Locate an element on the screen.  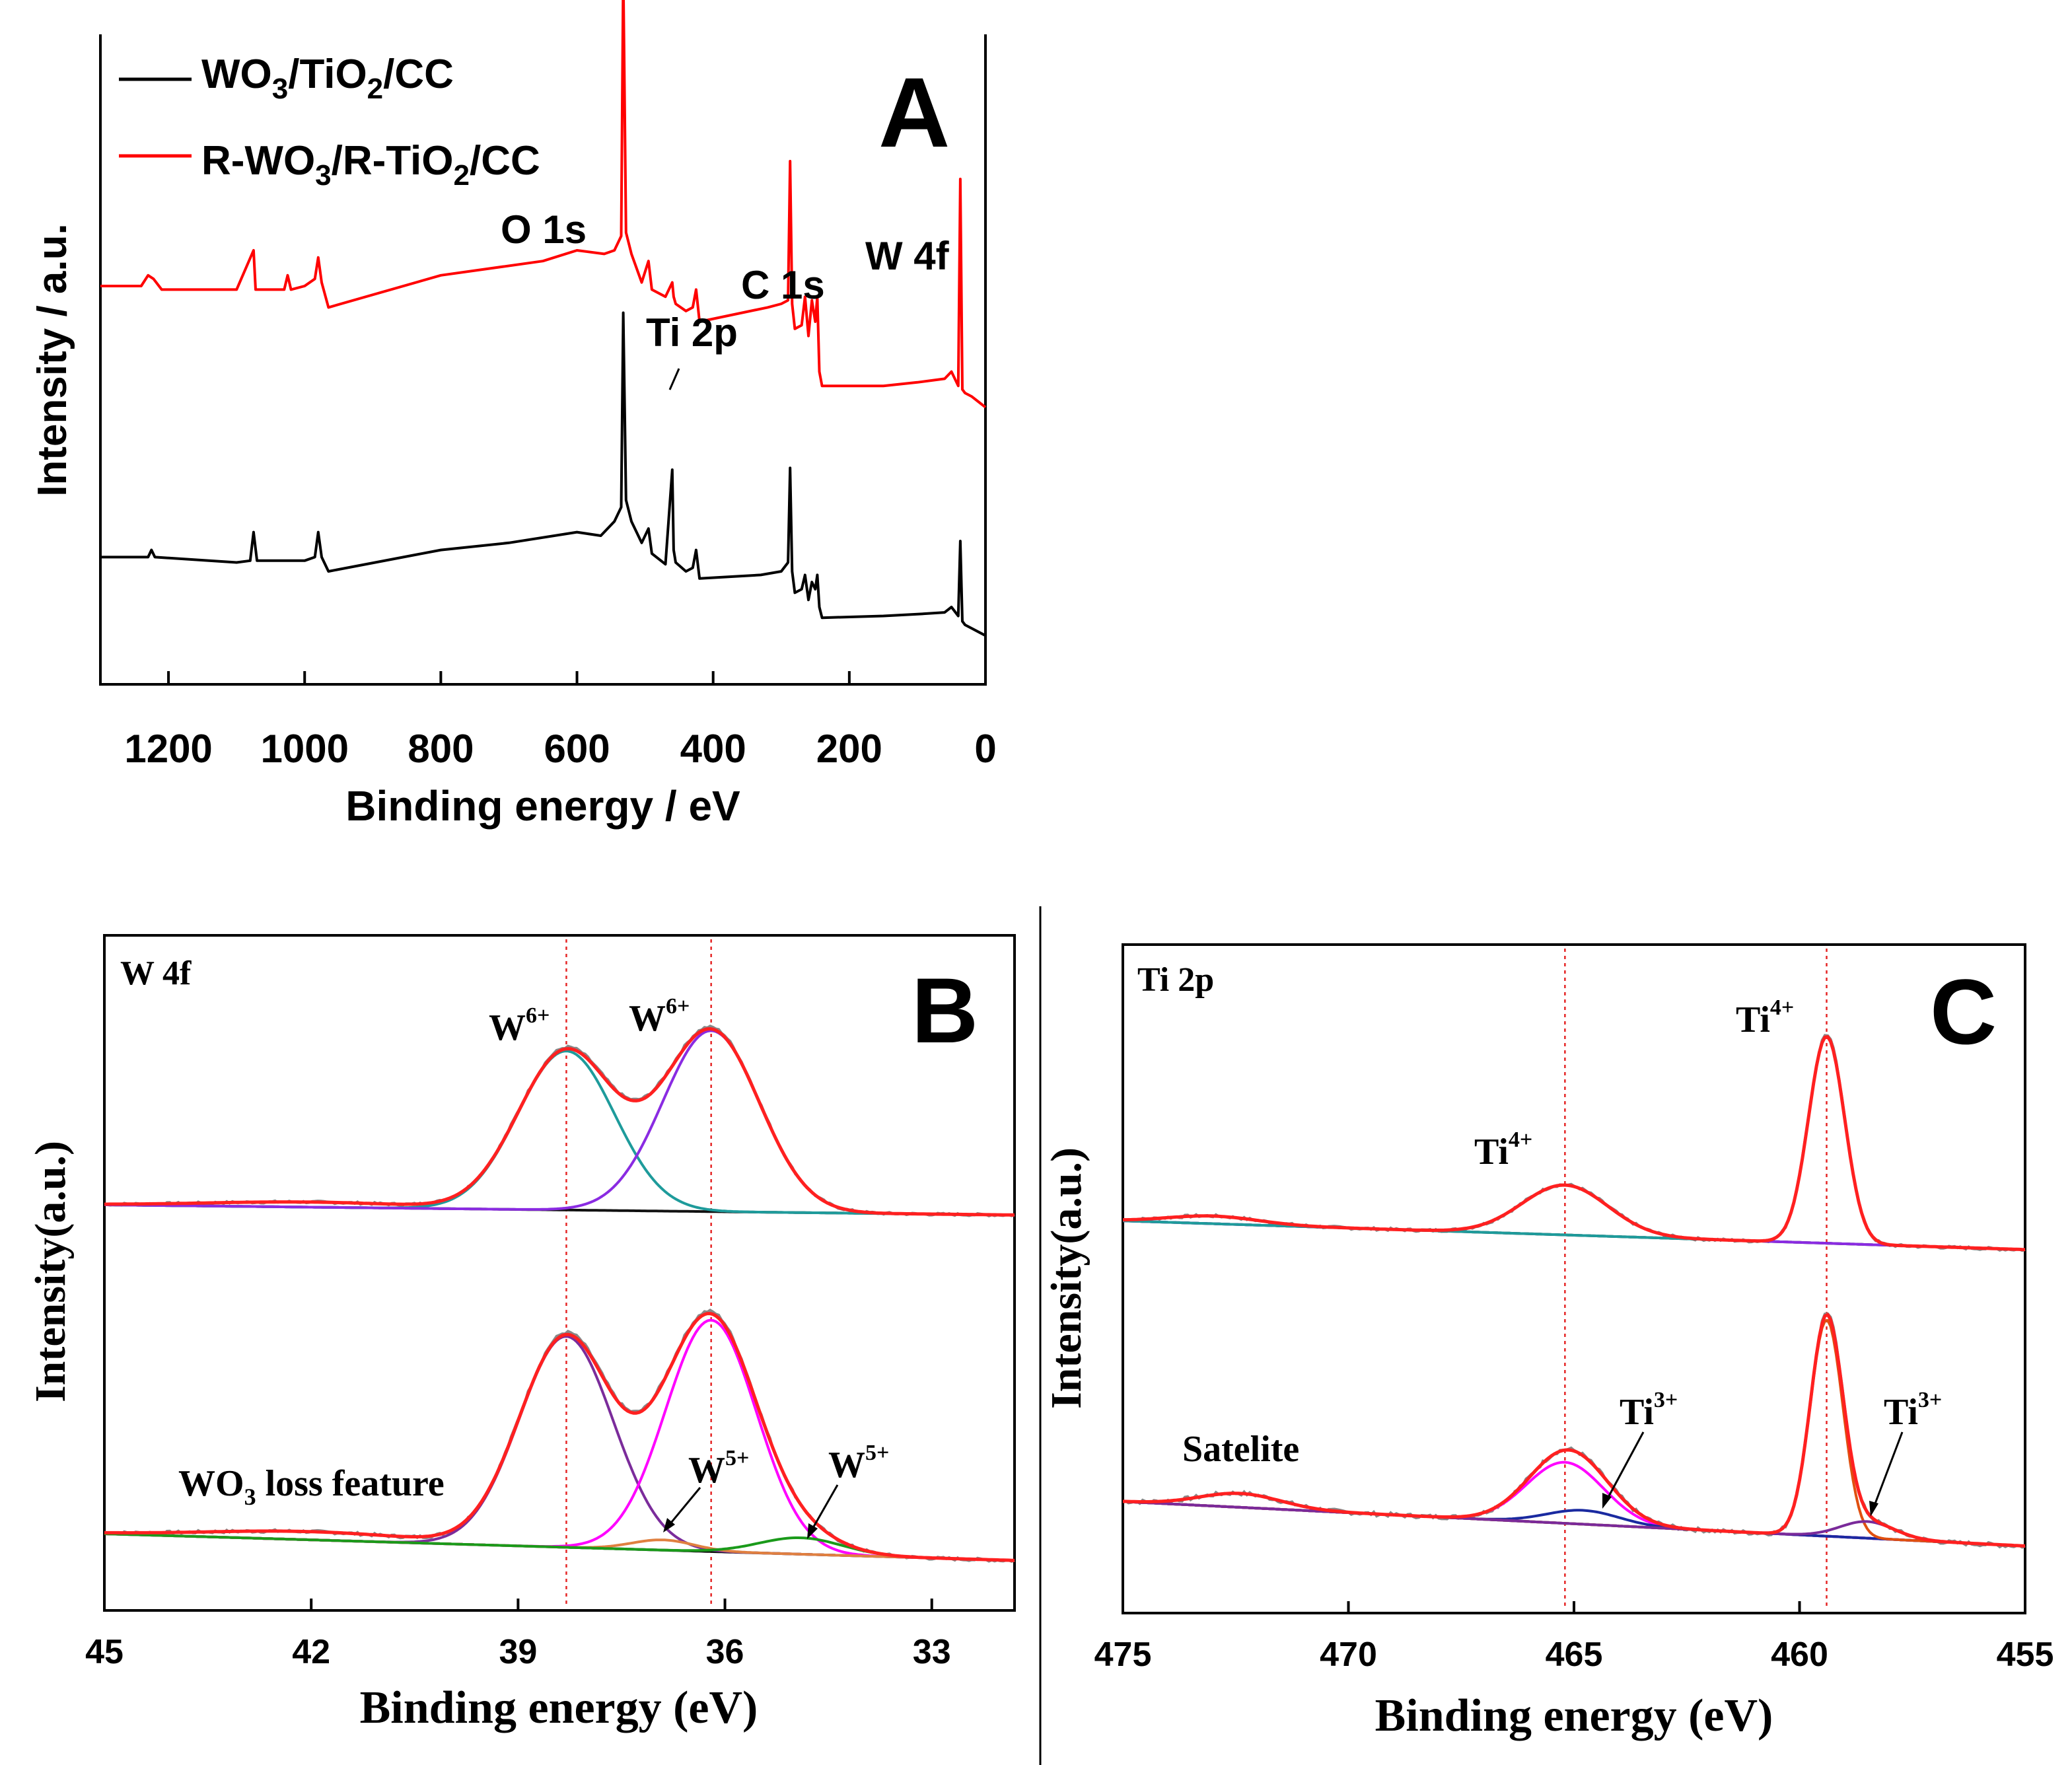
a-x-tick-label: 200 is located at coordinates (849, 749).